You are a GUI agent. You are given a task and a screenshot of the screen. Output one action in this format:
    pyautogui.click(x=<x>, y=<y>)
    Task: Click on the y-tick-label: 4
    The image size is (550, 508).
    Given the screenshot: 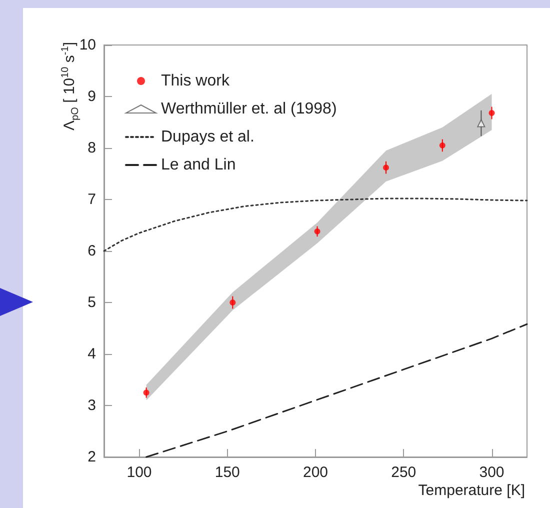 What is the action you would take?
    pyautogui.click(x=92, y=354)
    